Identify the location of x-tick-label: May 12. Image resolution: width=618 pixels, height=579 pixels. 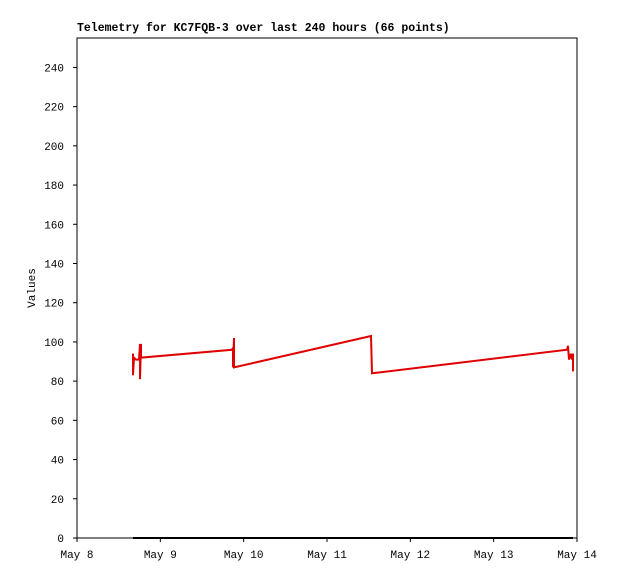
(411, 556).